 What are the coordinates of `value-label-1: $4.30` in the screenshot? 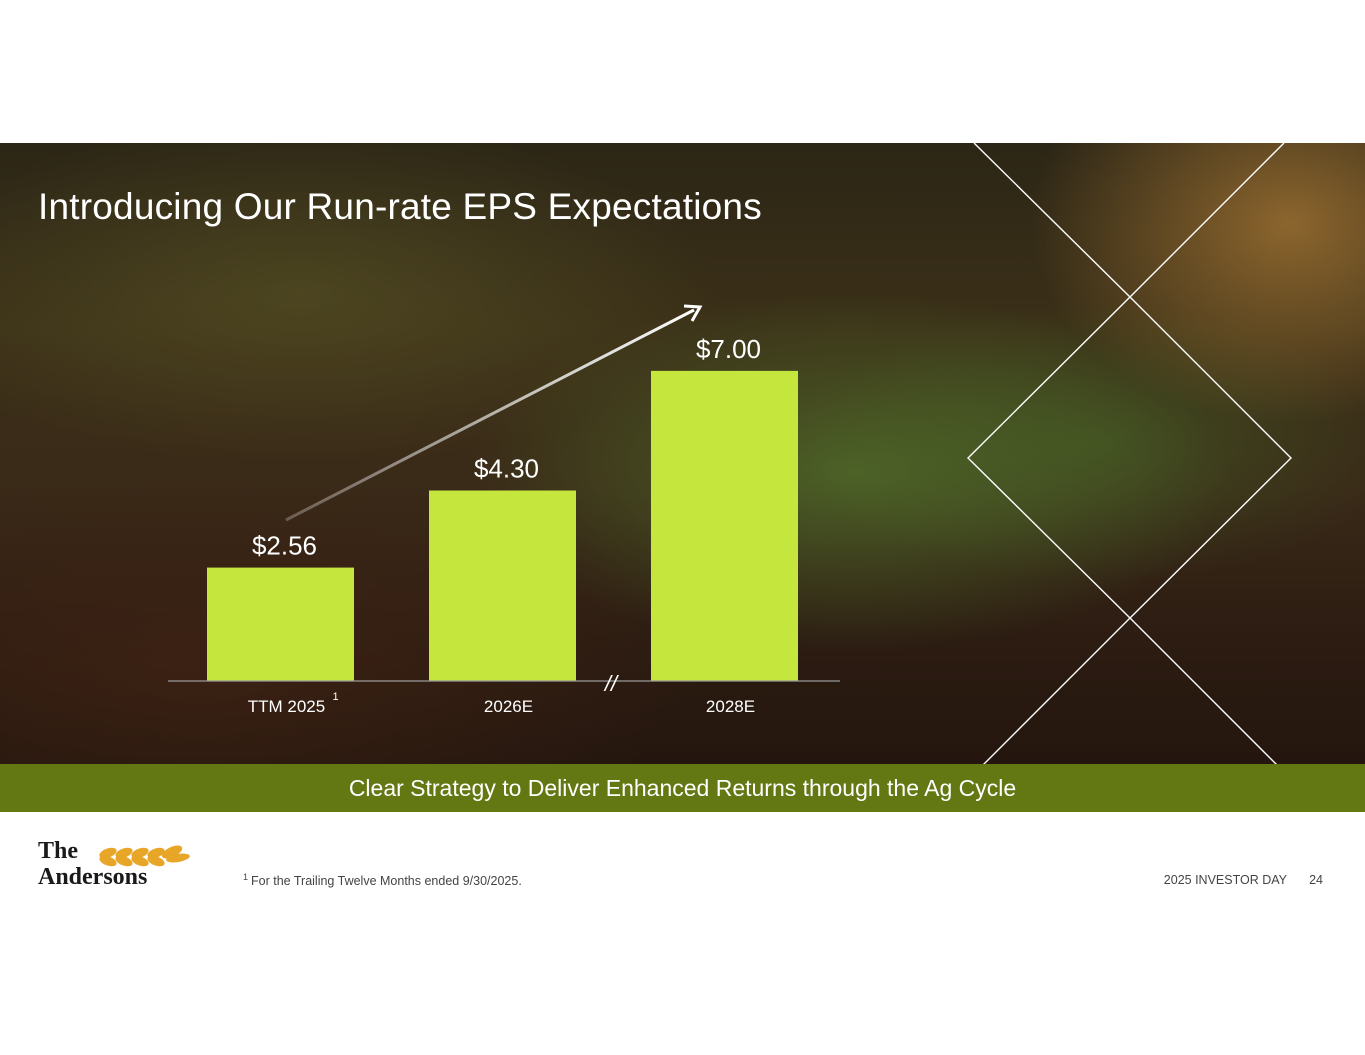 It's located at (506, 468).